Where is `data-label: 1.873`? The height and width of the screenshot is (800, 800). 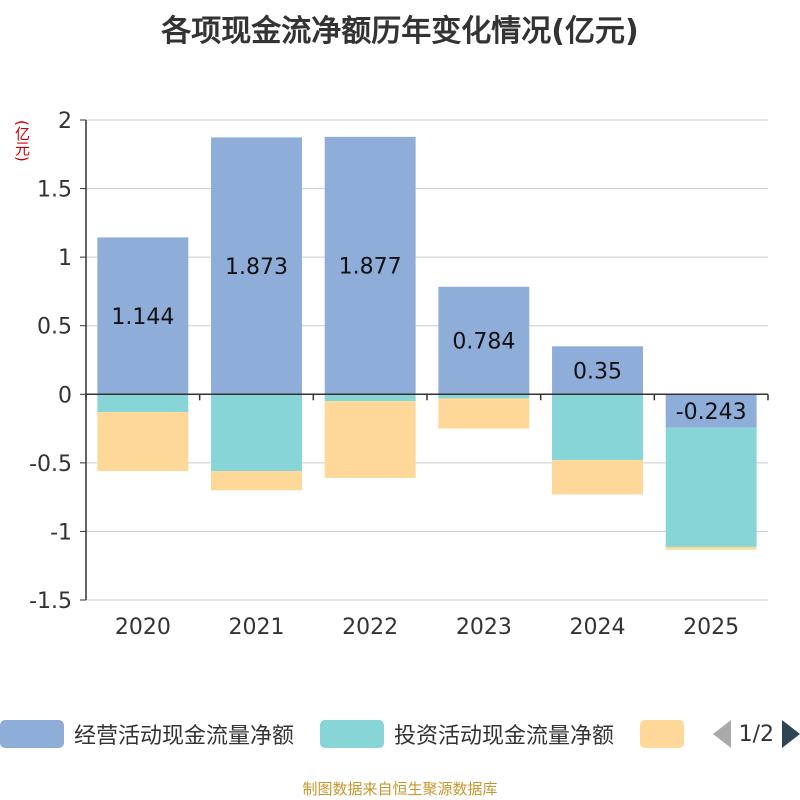
data-label: 1.873 is located at coordinates (256, 267).